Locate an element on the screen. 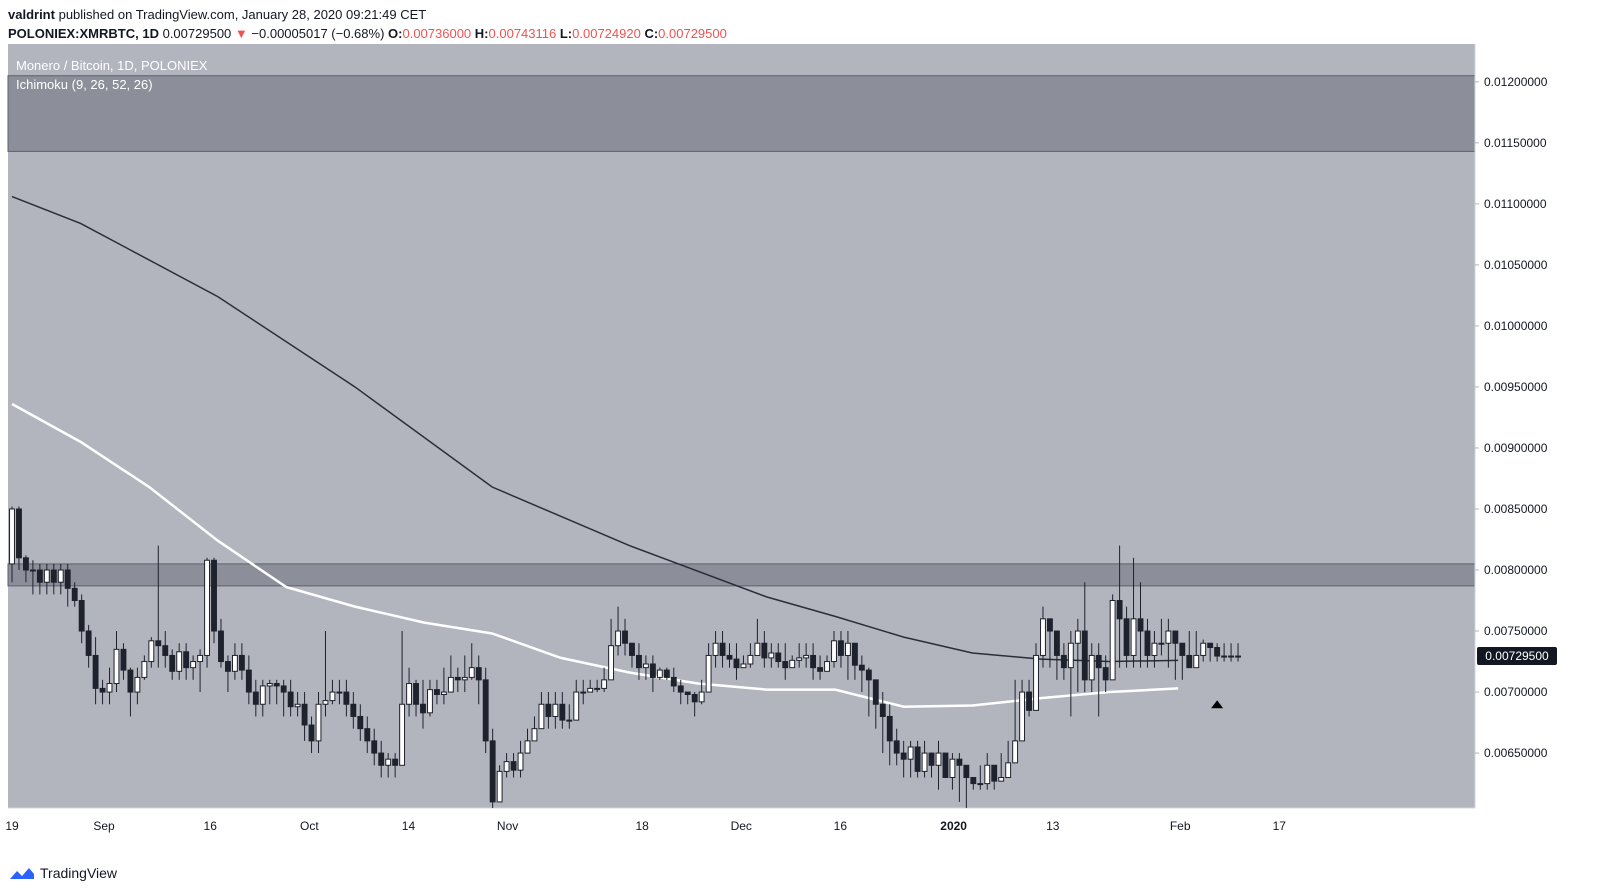  time-axis: 19 Sep 16 Oct 14 Nov 18 Dec 16 2020 13 Feb 17 is located at coordinates (740, 820).